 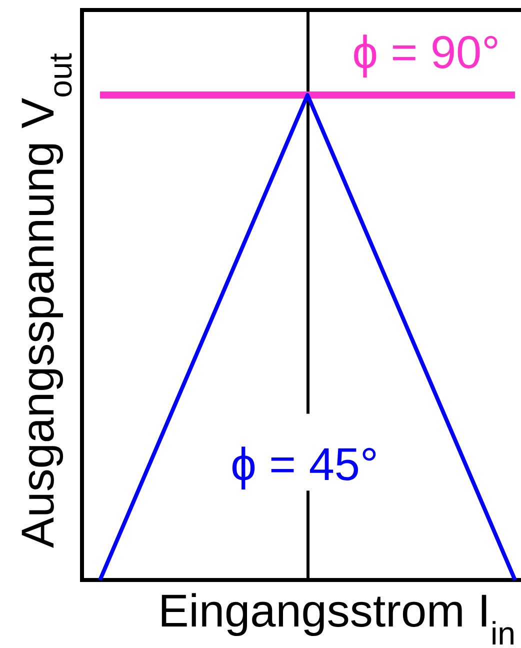 What do you see at coordinates (426, 52) in the screenshot?
I see `series-label: ϕ = 90°` at bounding box center [426, 52].